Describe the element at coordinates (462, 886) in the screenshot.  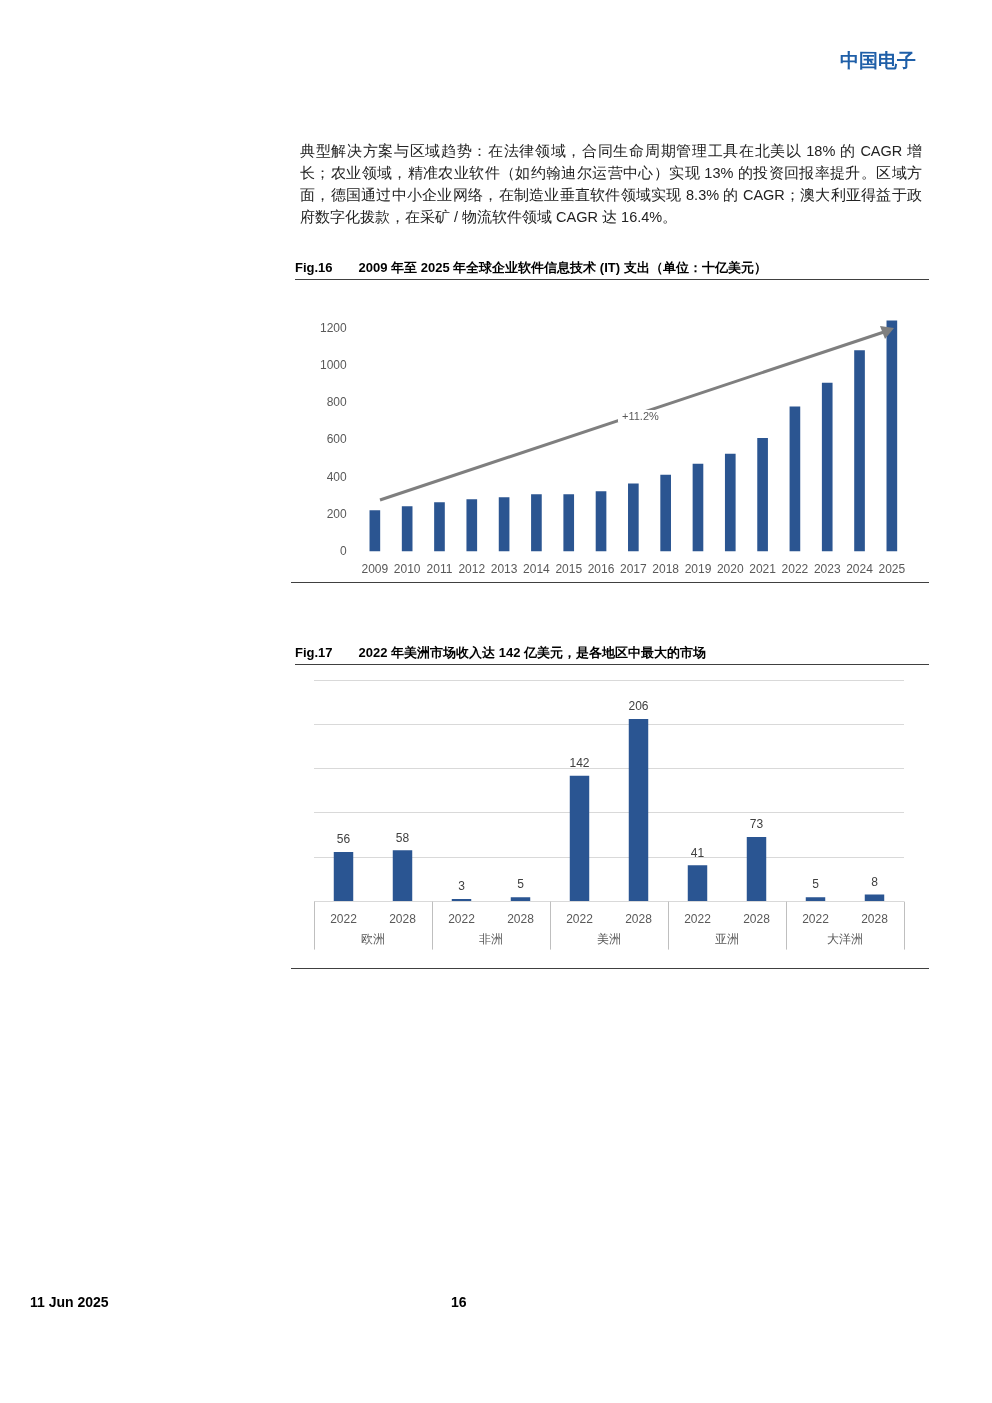
I see `data-label: 3` at that location.